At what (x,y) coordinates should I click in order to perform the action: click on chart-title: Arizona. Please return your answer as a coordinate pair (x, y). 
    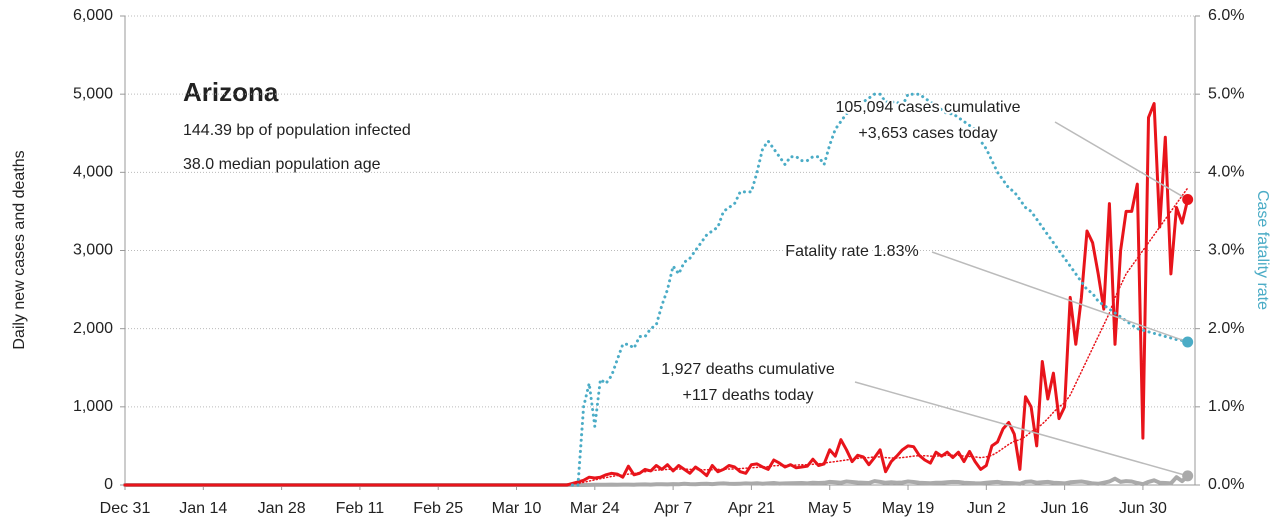
    Looking at the image, I should click on (231, 92).